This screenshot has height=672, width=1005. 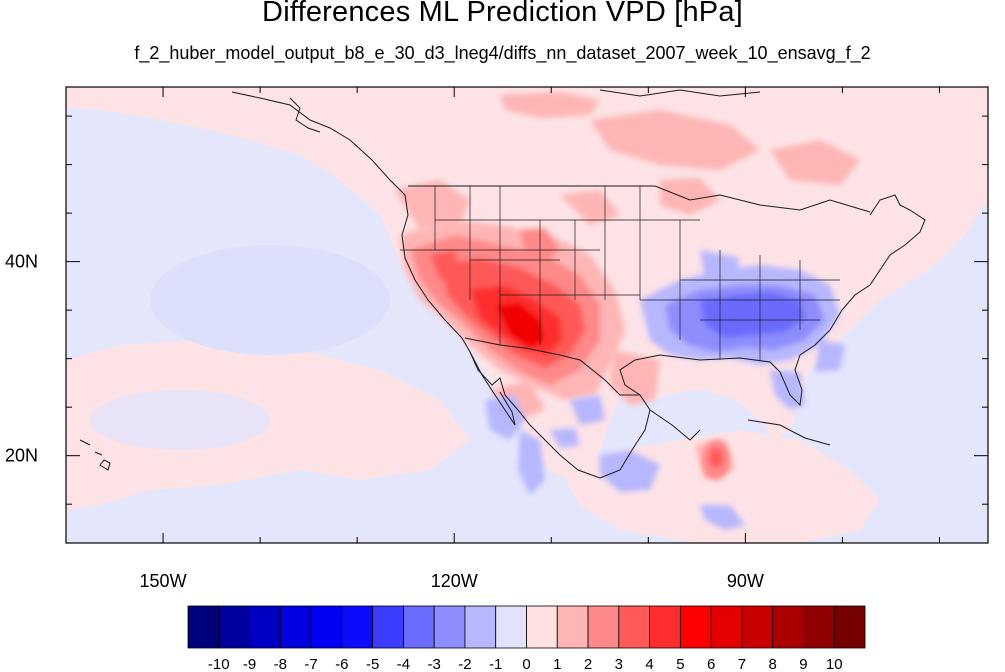 What do you see at coordinates (341, 664) in the screenshot?
I see `colorbar-level-label: -6` at bounding box center [341, 664].